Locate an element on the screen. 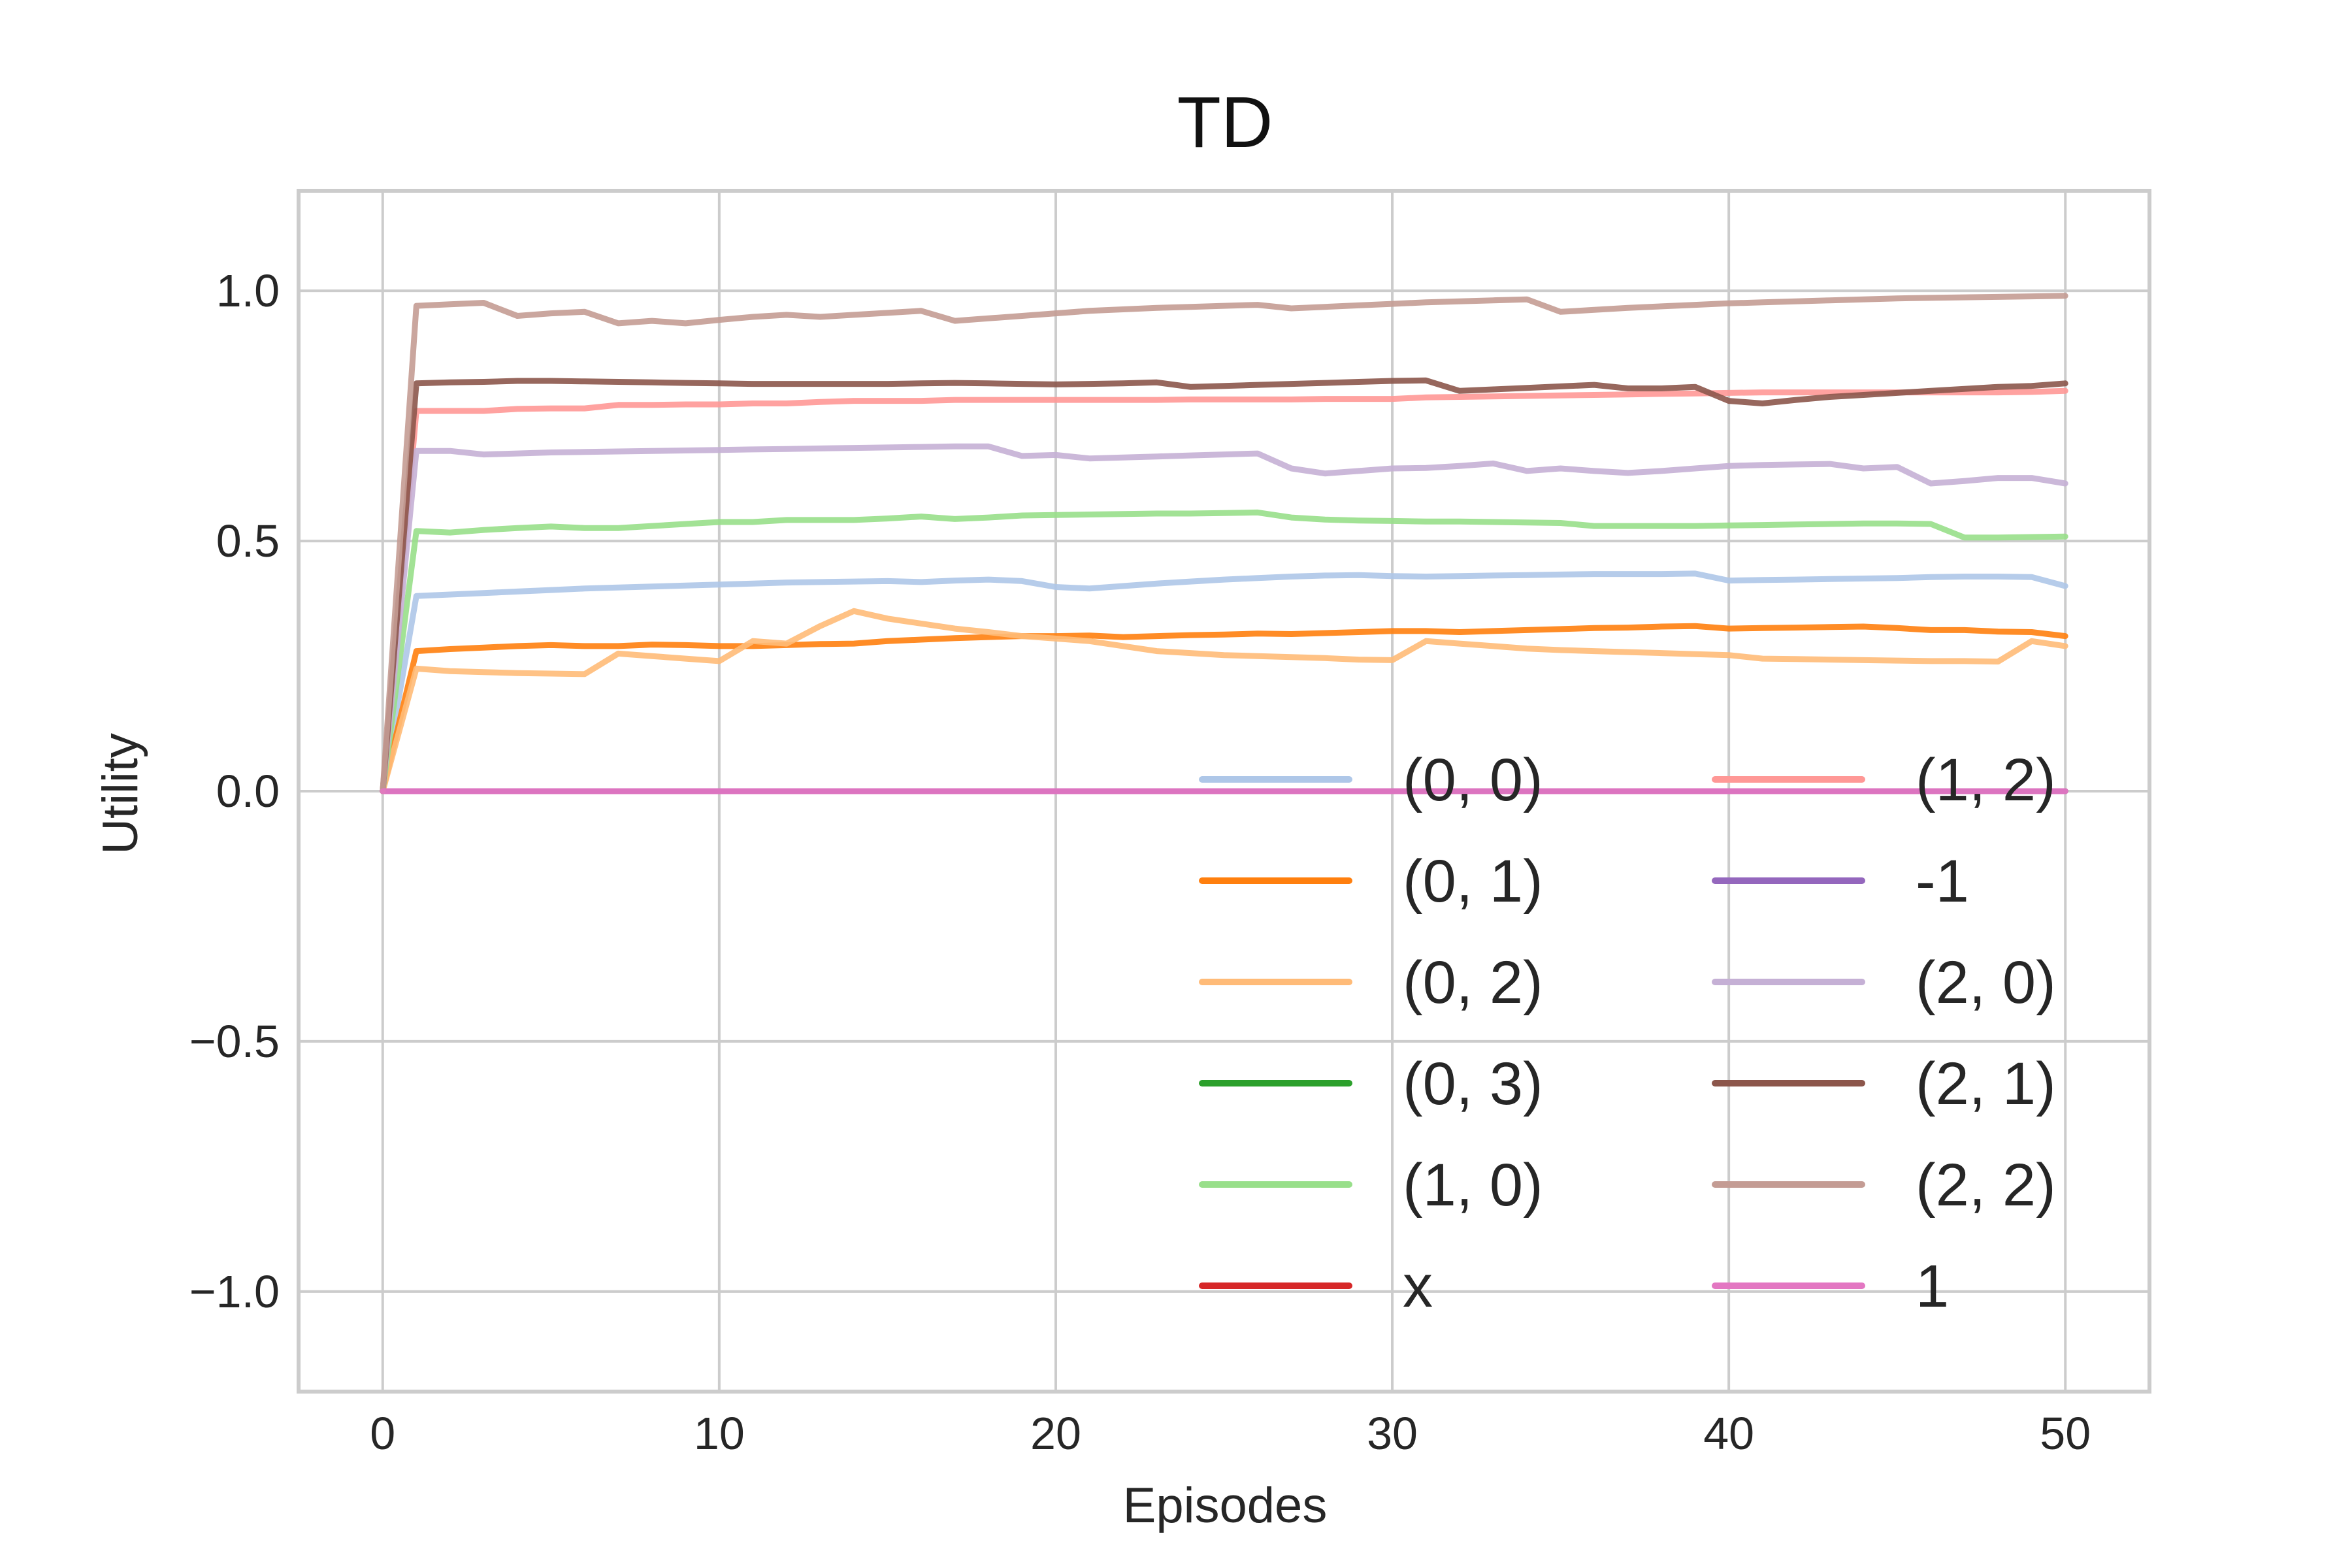 The height and width of the screenshot is (1568, 2352). x-tick-label: 0 is located at coordinates (382, 1433).